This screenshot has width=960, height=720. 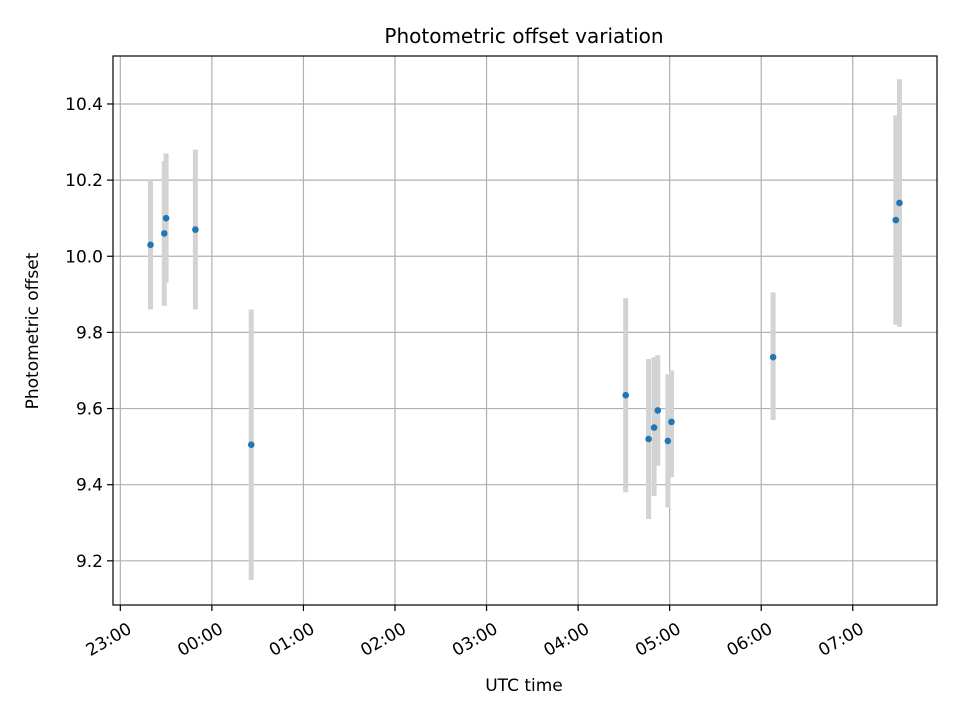 I want to click on x-tick-label: 23:00, so click(x=109, y=640).